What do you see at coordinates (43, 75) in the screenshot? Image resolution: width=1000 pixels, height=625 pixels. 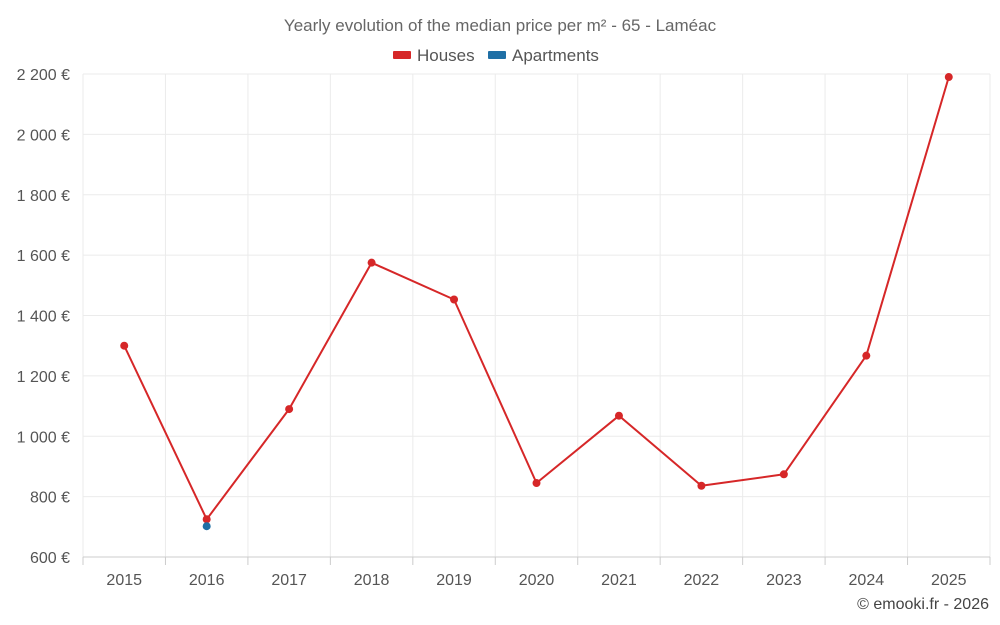 I see `y-tick-label: 2 200 €` at bounding box center [43, 75].